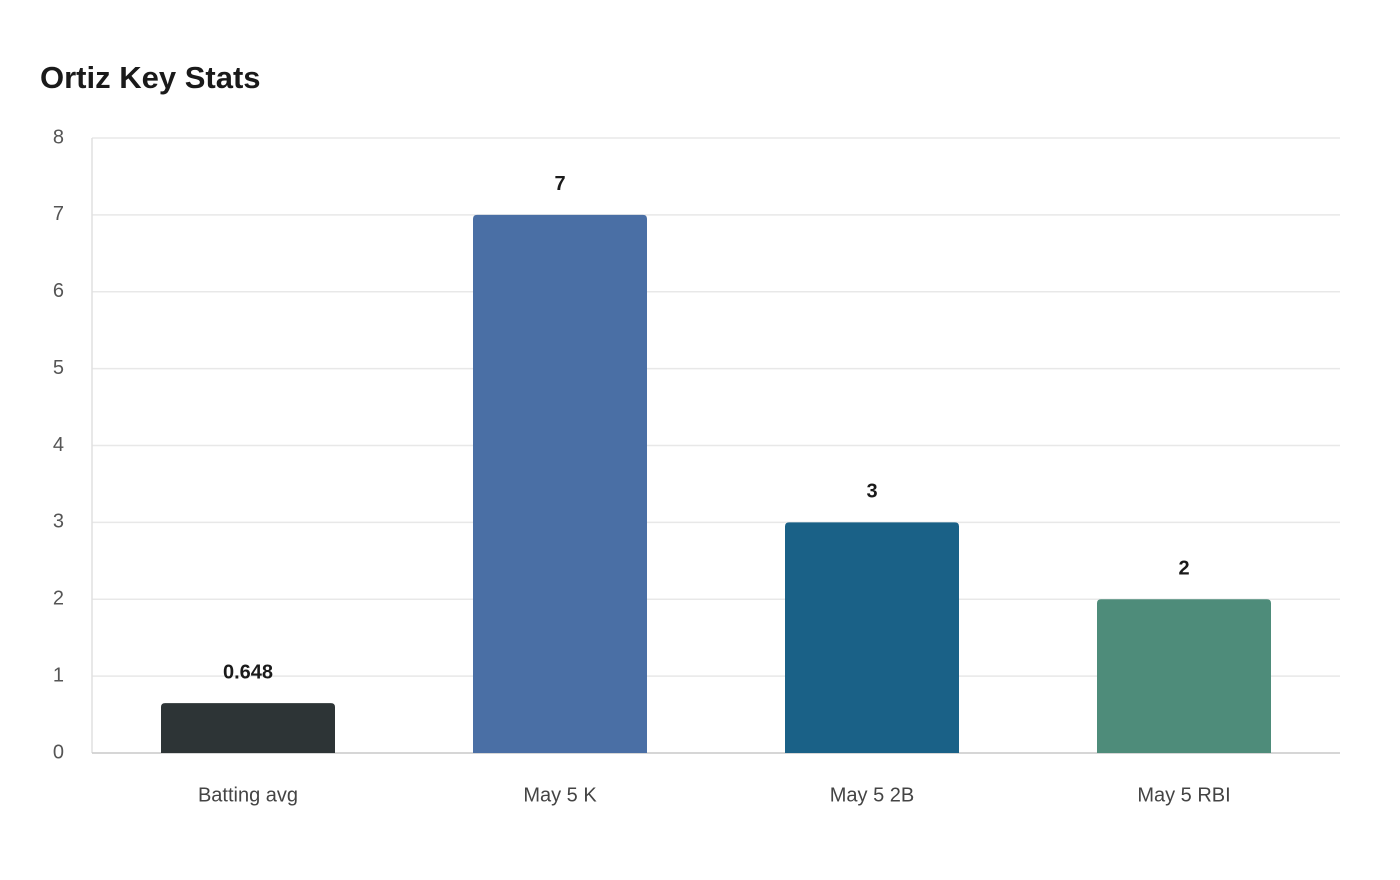 This screenshot has height=880, width=1400. What do you see at coordinates (560, 795) in the screenshot?
I see `x-tick-label: May 5 K` at bounding box center [560, 795].